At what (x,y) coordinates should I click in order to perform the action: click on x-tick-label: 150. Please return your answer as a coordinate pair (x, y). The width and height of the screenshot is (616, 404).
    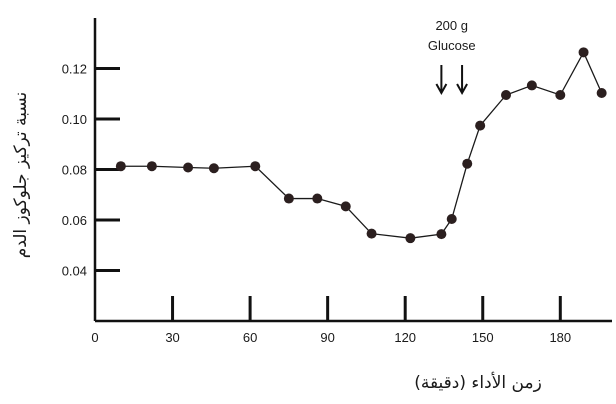
    Looking at the image, I should click on (483, 337).